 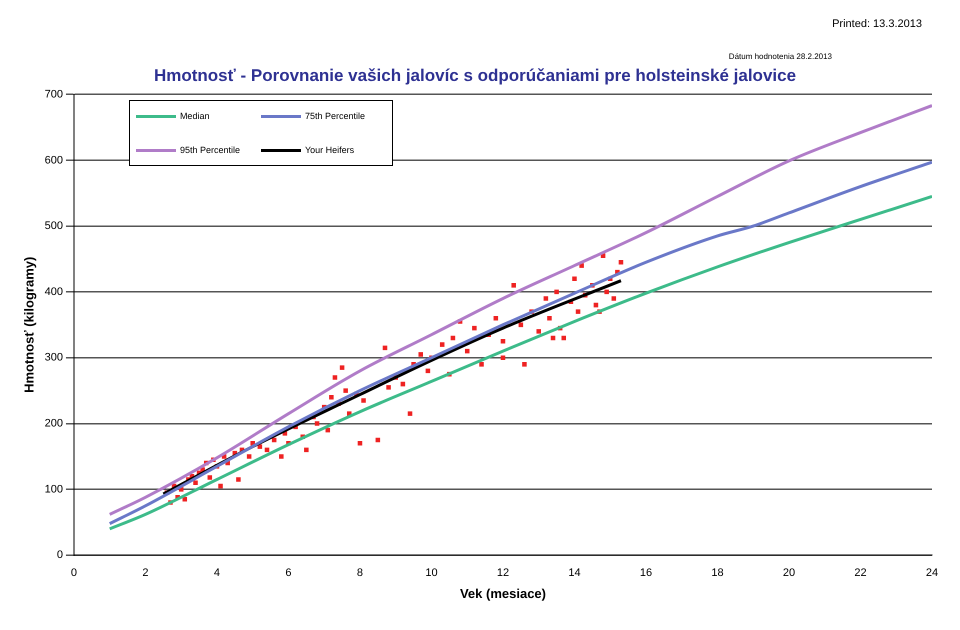 What do you see at coordinates (53, 226) in the screenshot?
I see `y-tick-label: 500` at bounding box center [53, 226].